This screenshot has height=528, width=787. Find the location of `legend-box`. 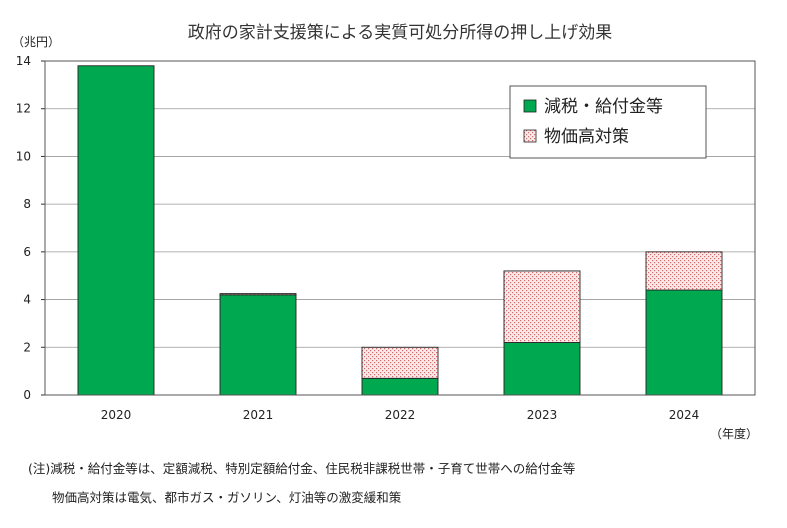

legend-box is located at coordinates (608, 122).